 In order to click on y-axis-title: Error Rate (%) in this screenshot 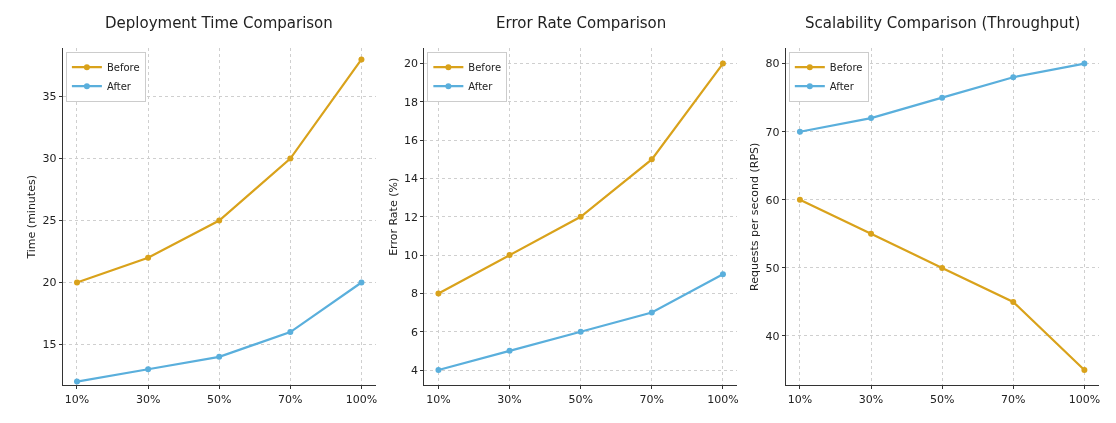, I will do `click(393, 216)`.